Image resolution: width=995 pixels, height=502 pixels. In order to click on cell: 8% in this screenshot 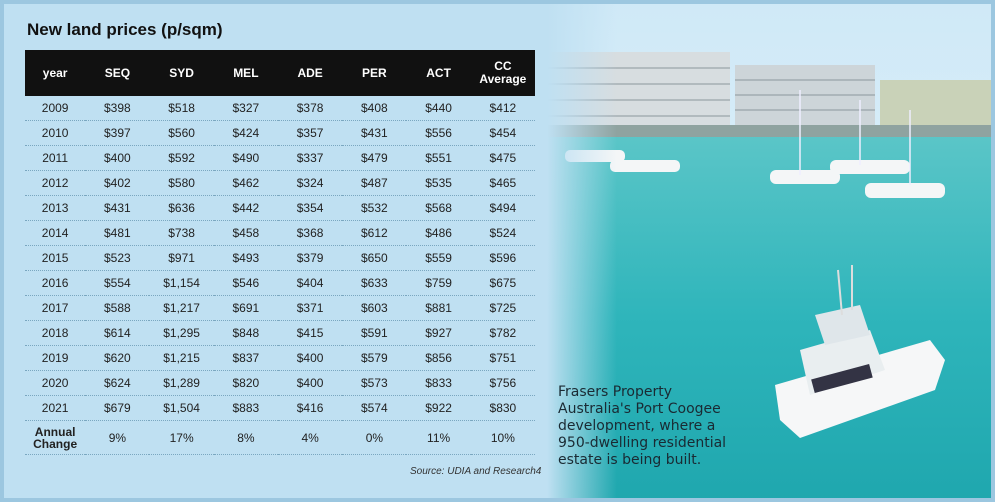, I will do `click(245, 437)`.